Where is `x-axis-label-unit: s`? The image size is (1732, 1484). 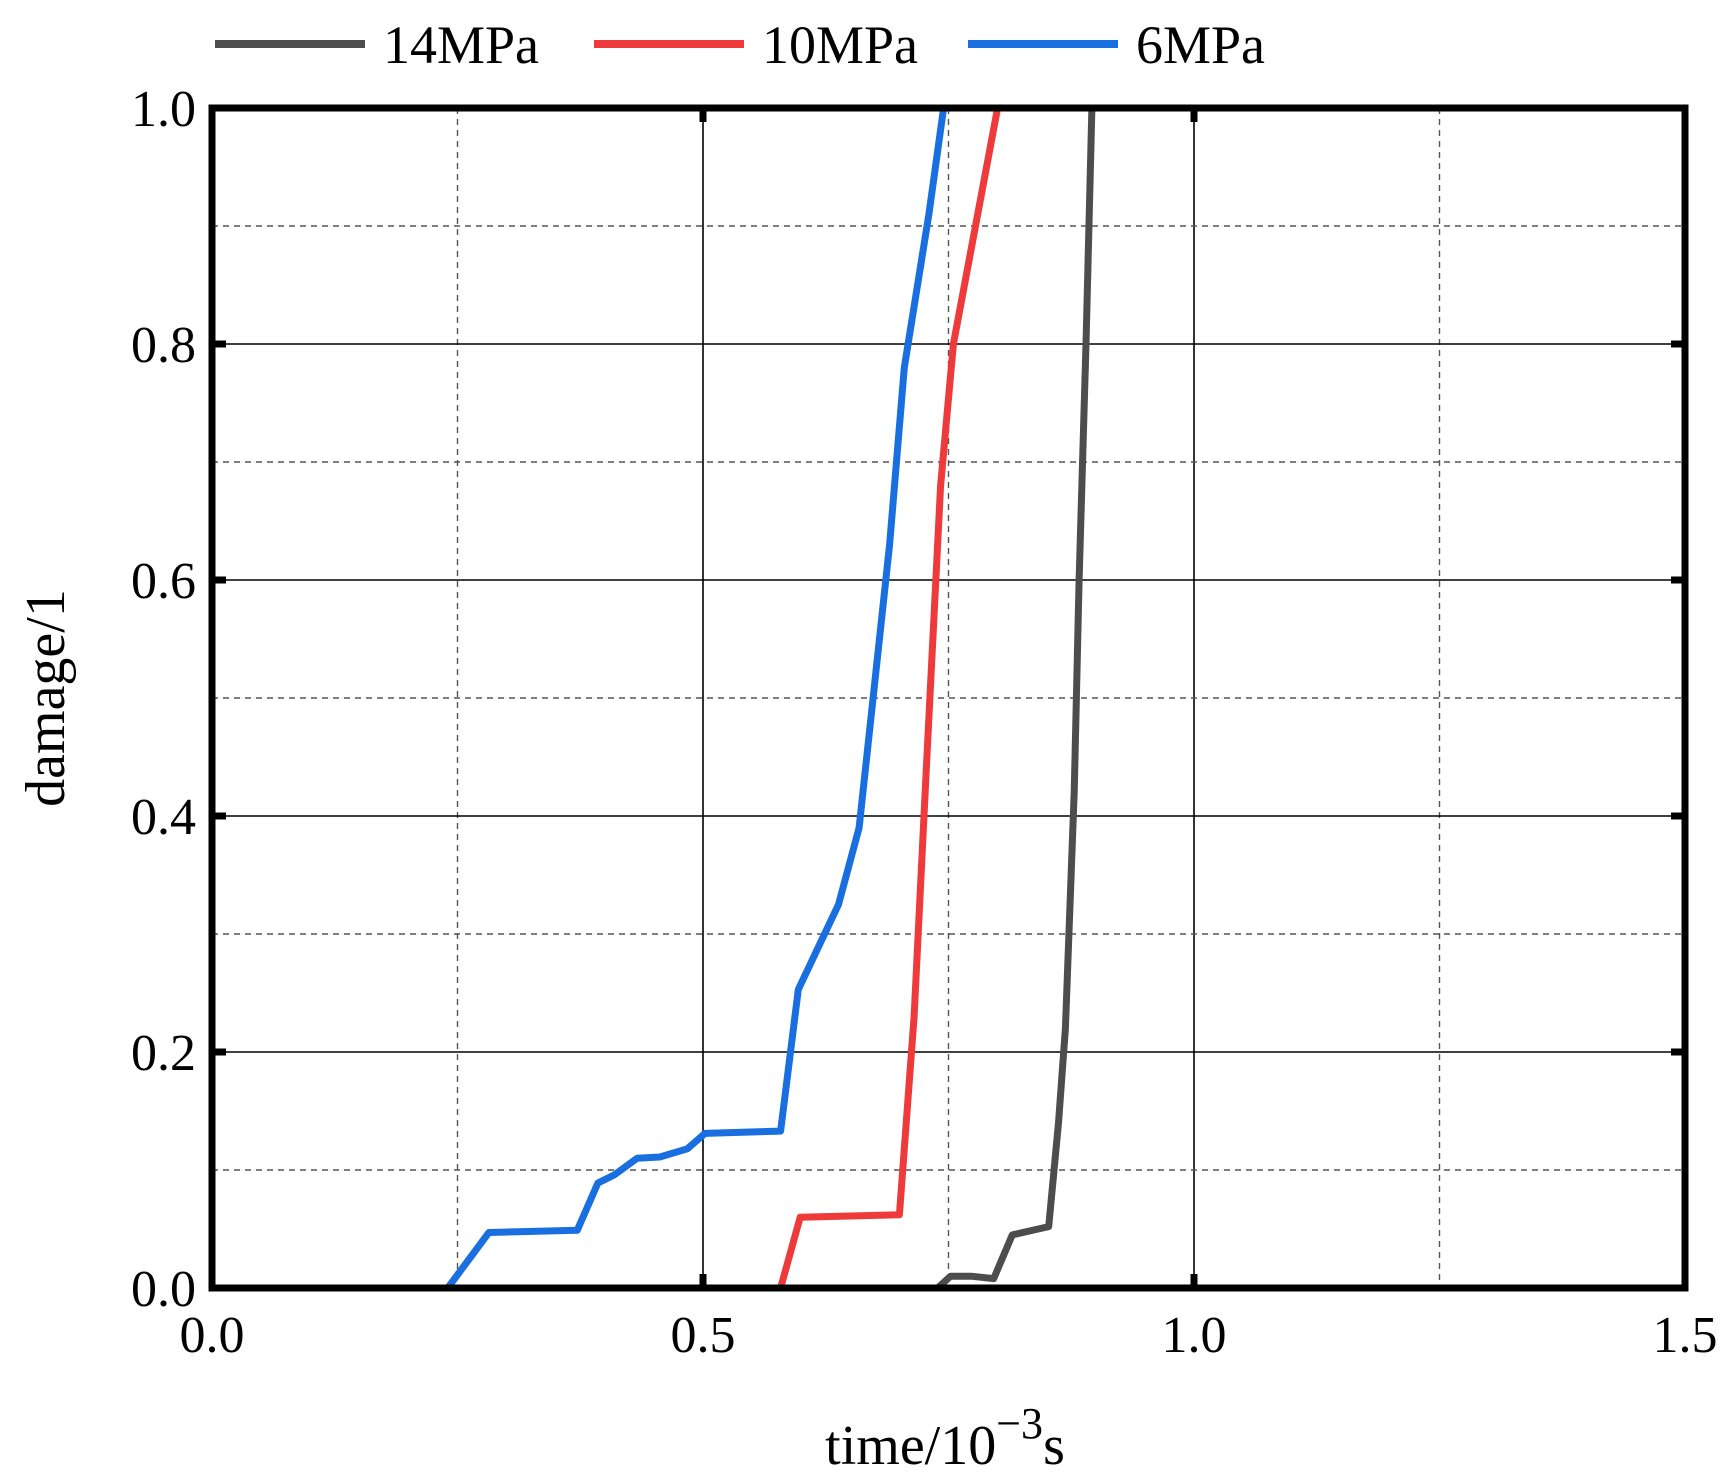
x-axis-label-unit: s is located at coordinates (1054, 1446).